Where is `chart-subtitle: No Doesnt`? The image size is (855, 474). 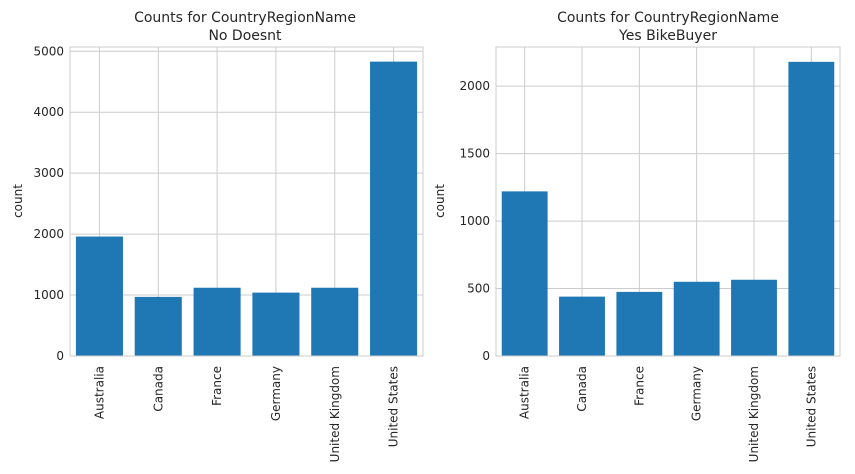 chart-subtitle: No Doesnt is located at coordinates (245, 36).